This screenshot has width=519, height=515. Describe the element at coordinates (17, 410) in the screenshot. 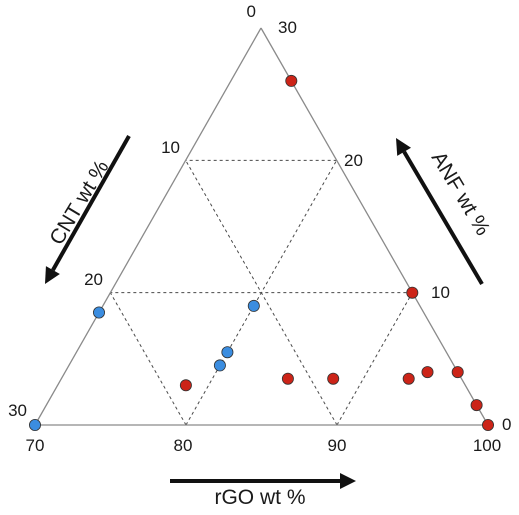

I see `left-tick-30: 30` at that location.